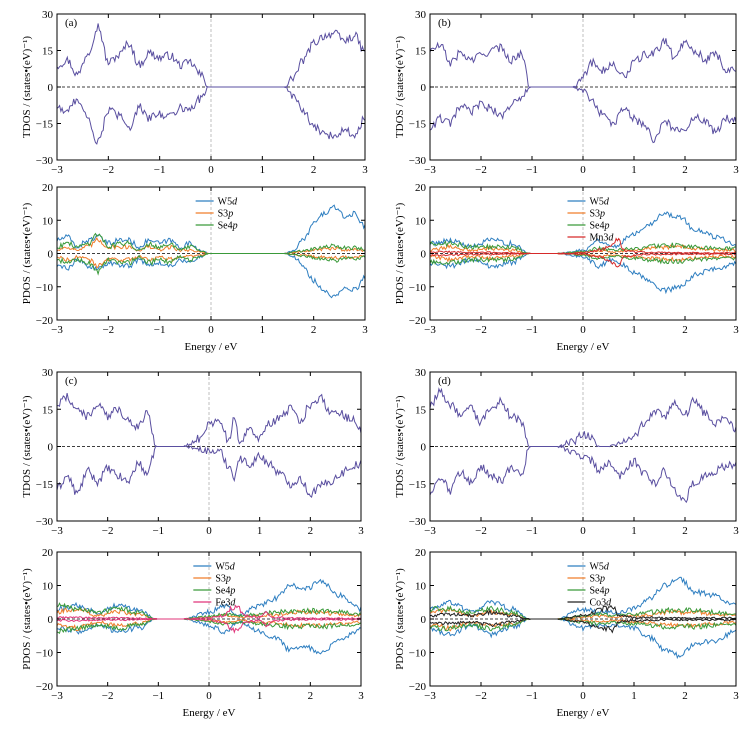 This screenshot has height=731, width=751. I want to click on series-line-se4p, so click(209, 611).